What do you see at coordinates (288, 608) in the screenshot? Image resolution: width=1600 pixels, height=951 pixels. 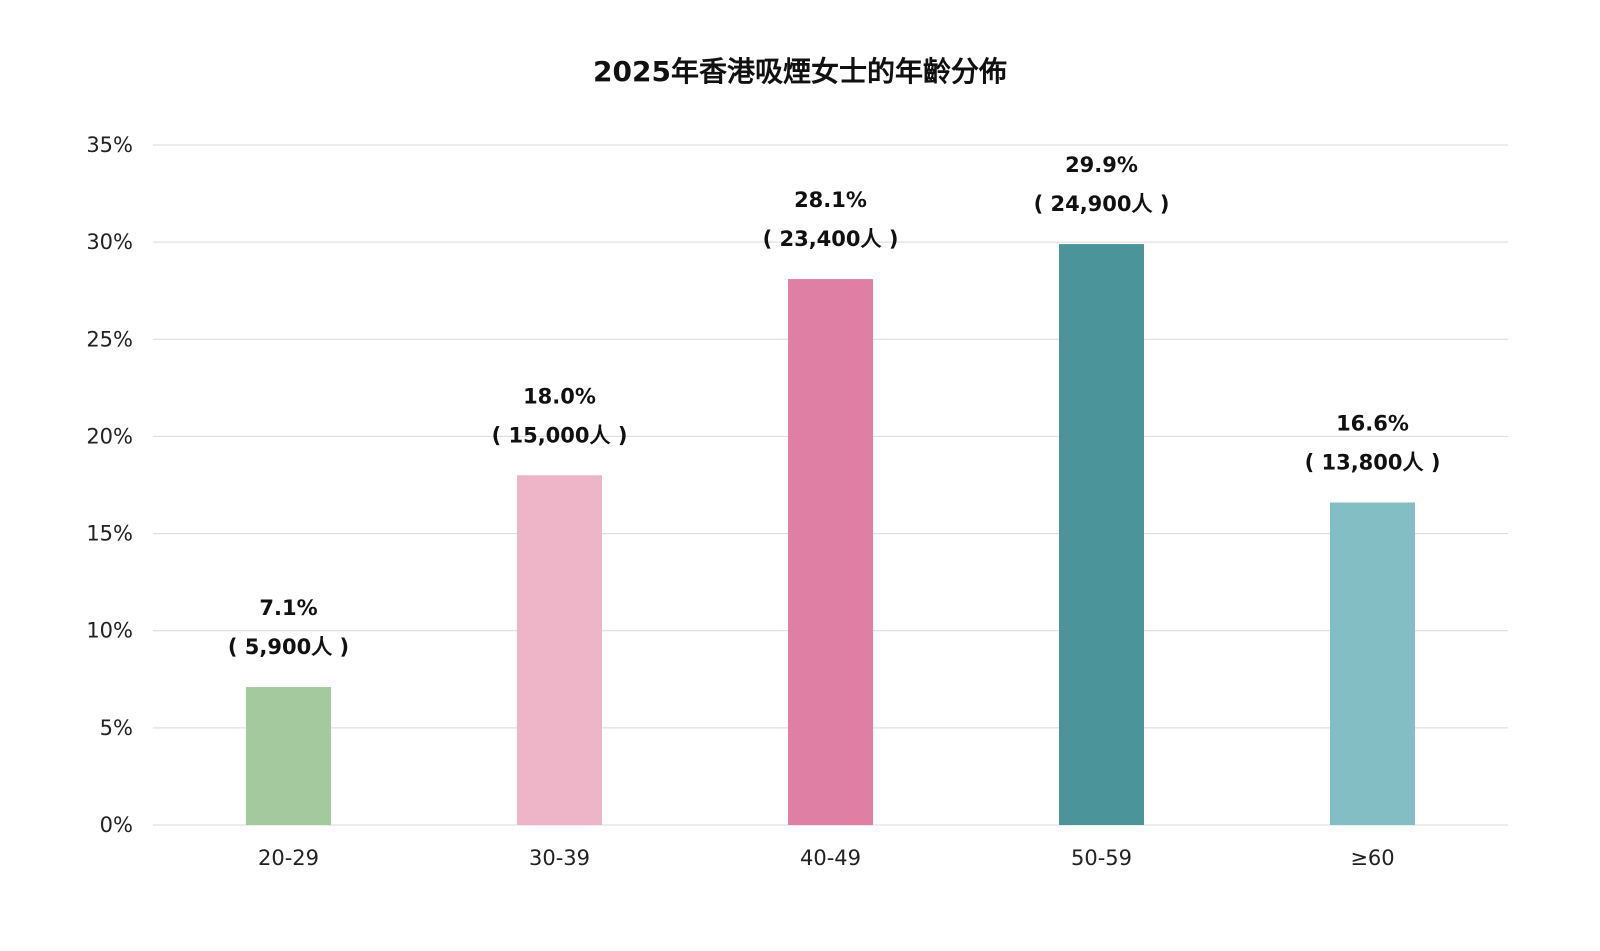 I see `data-label-percent: 7.1%` at bounding box center [288, 608].